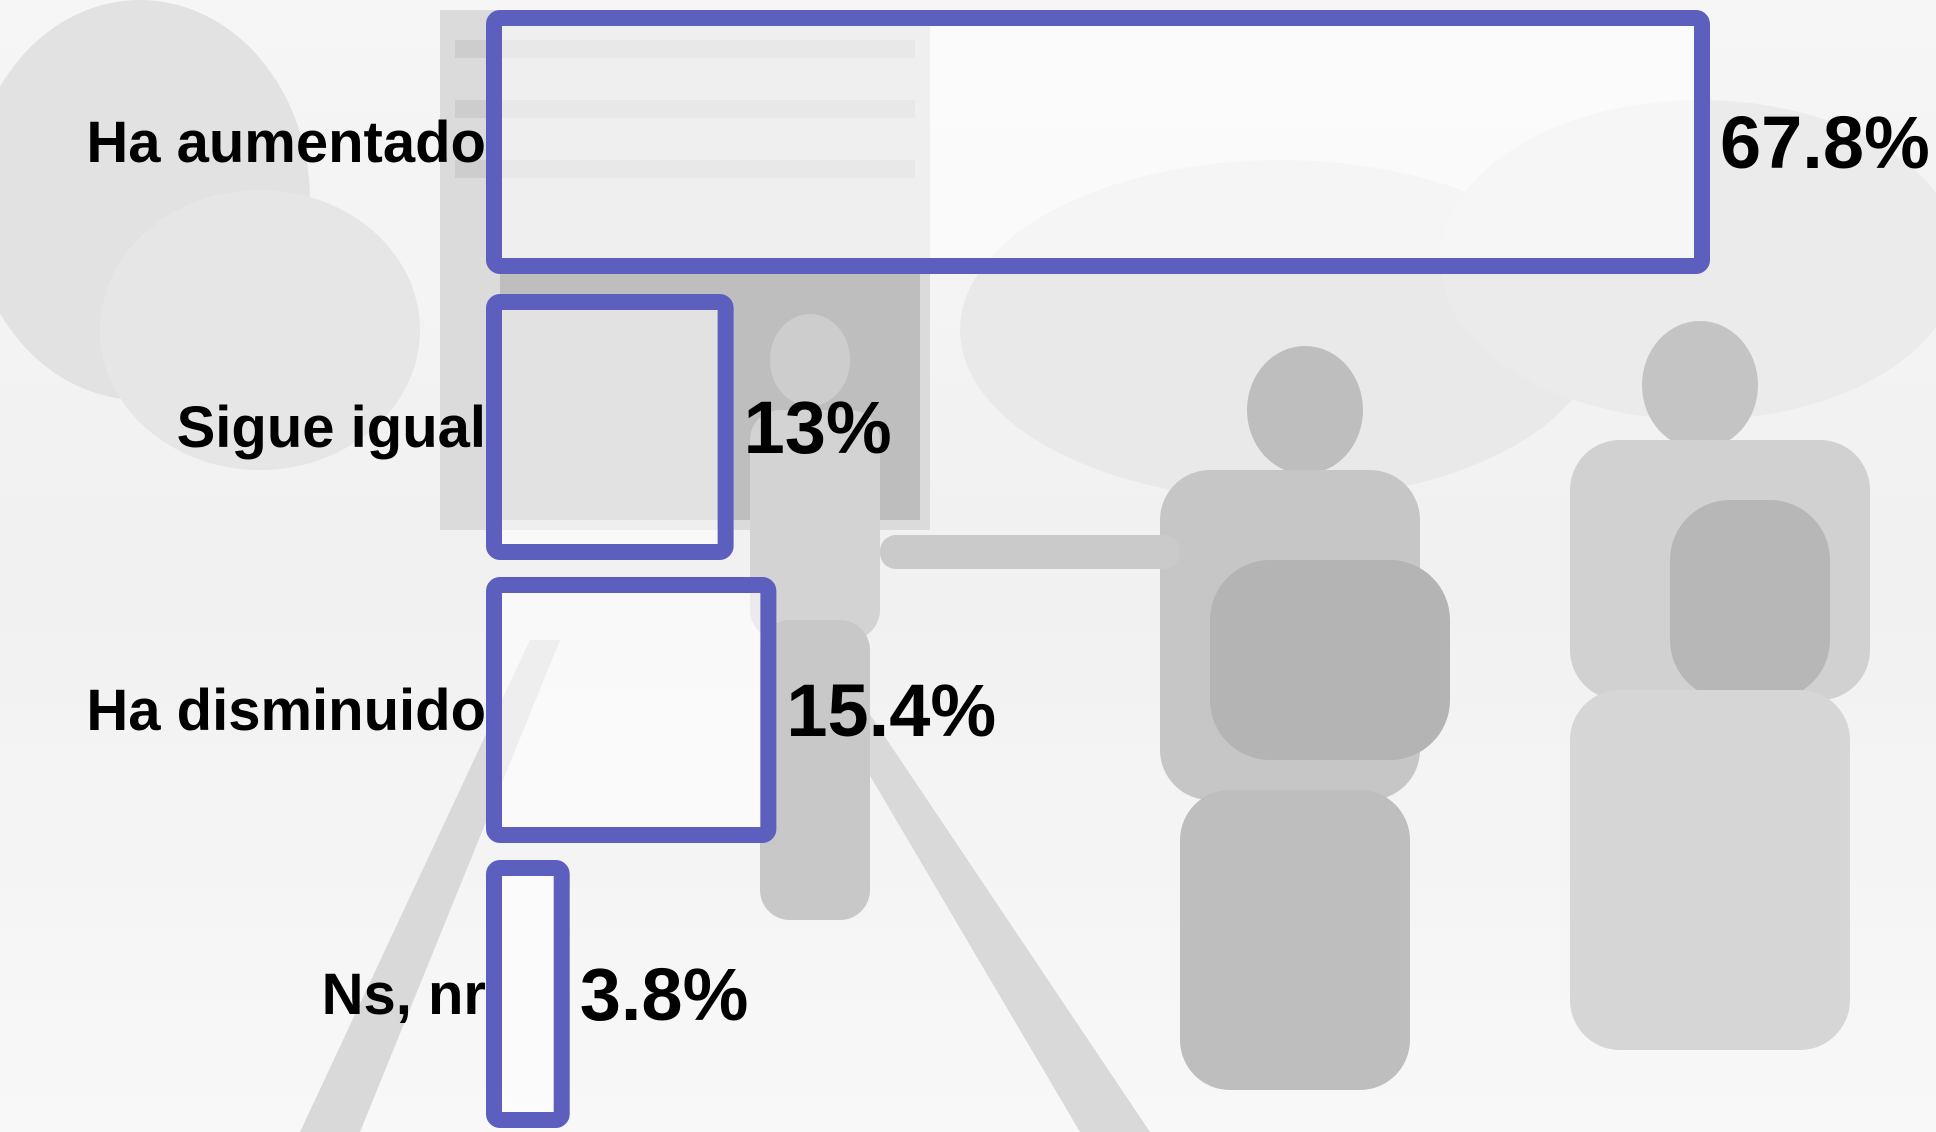  I want to click on category-label: Ns, nr, so click(404, 994).